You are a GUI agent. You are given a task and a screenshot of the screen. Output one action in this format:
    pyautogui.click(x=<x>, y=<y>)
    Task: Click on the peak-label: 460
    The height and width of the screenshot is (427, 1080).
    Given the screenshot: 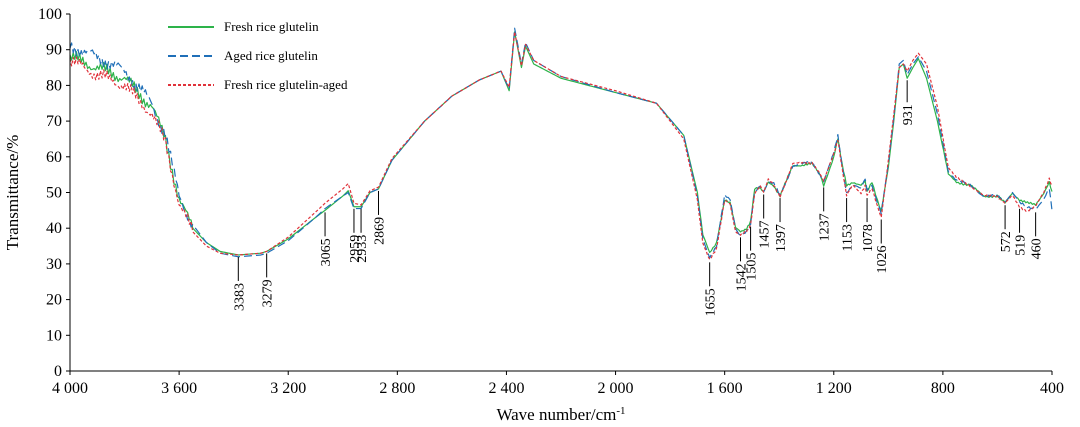 What is the action you would take?
    pyautogui.click(x=1037, y=248)
    